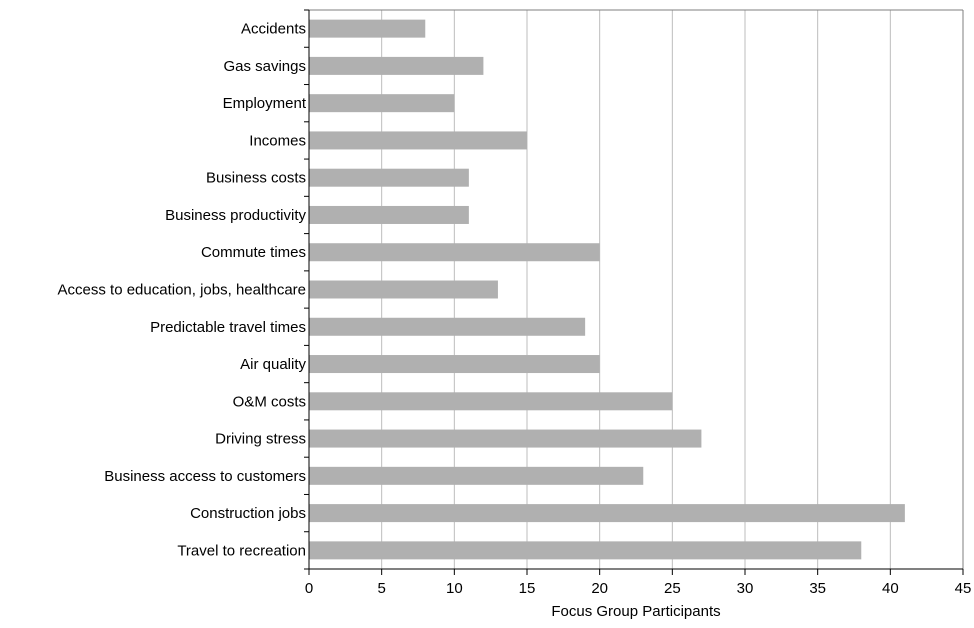 The height and width of the screenshot is (628, 974). I want to click on category-label-4: Business costs, so click(256, 178).